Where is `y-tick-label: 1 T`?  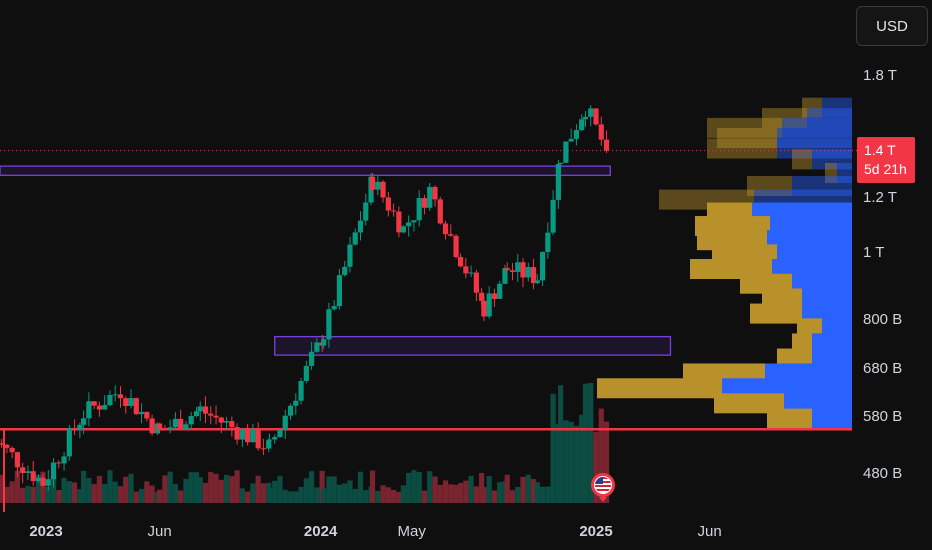
y-tick-label: 1 T is located at coordinates (873, 252).